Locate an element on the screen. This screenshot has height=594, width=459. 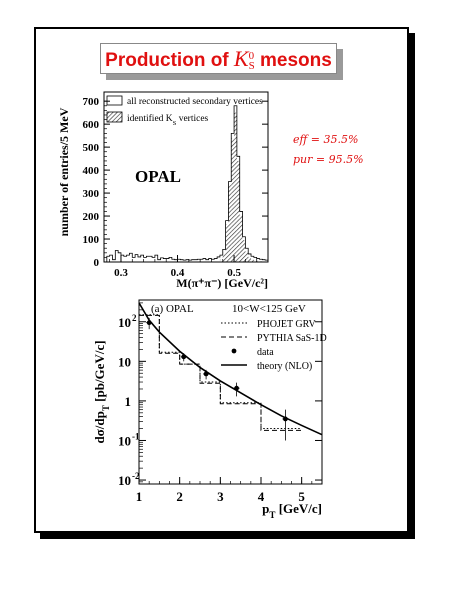
y-tick-label: 600 is located at coordinates (91, 125).